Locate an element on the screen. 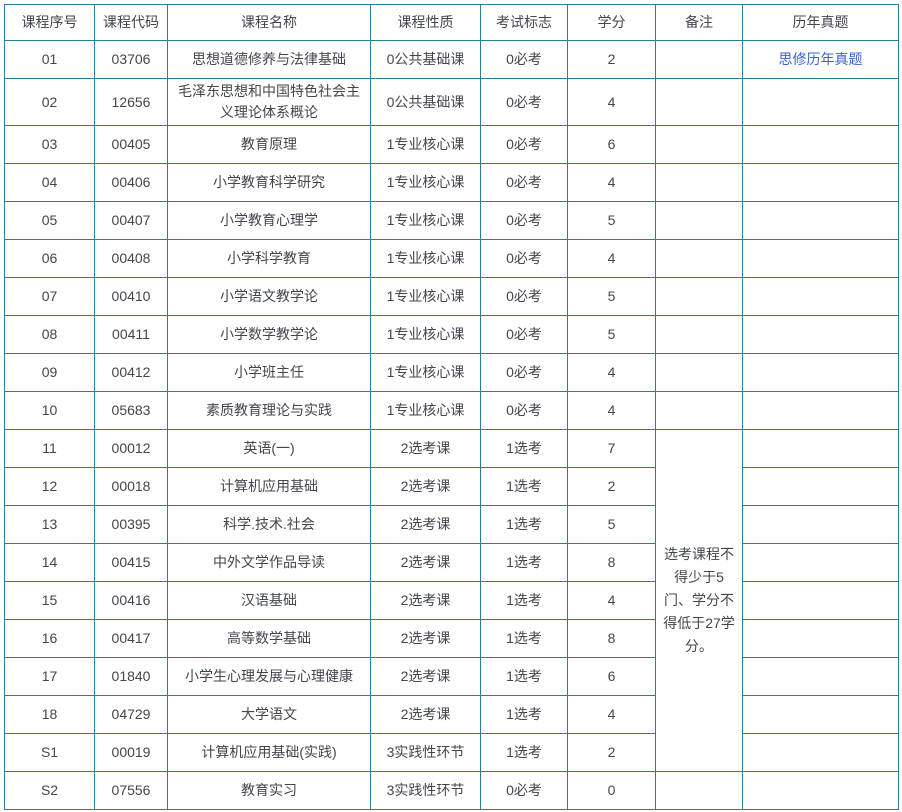  credits-cell: 6 is located at coordinates (611, 144).